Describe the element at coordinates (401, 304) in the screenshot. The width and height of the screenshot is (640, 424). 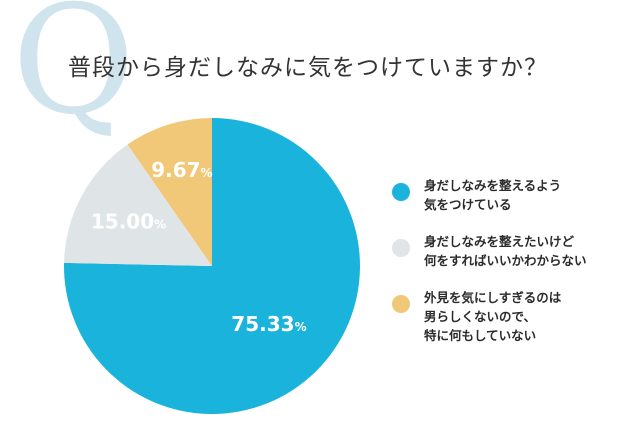
I see `legend-swatch-nothing` at that location.